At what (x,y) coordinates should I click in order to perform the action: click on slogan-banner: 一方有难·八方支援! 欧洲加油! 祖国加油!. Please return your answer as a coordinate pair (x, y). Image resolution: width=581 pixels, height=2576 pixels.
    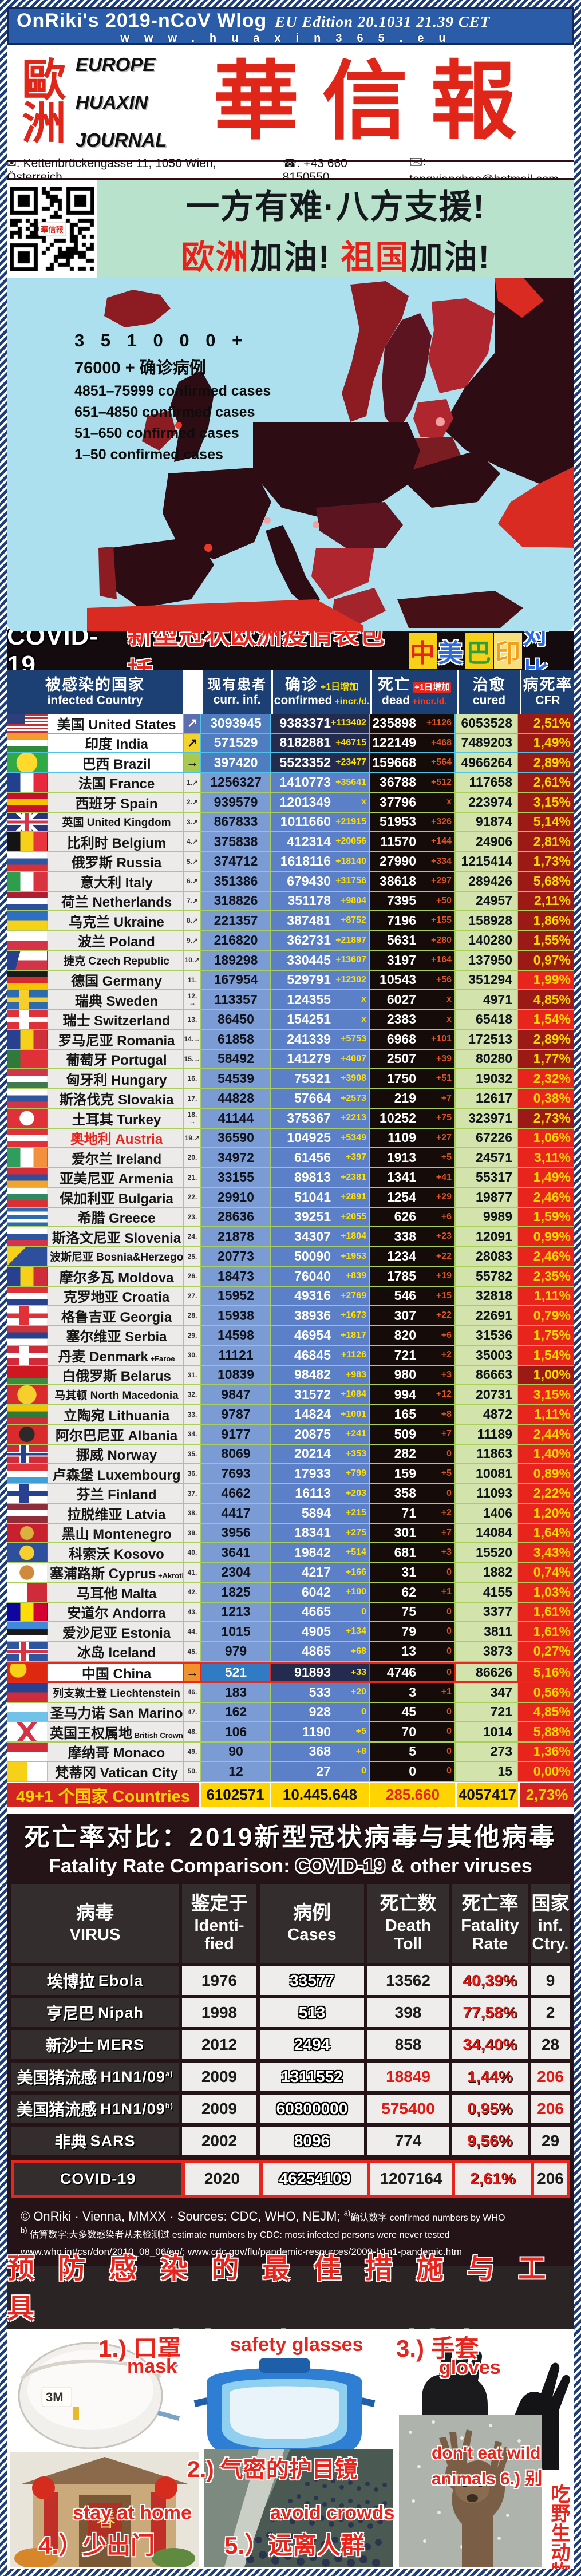
    Looking at the image, I should click on (335, 229).